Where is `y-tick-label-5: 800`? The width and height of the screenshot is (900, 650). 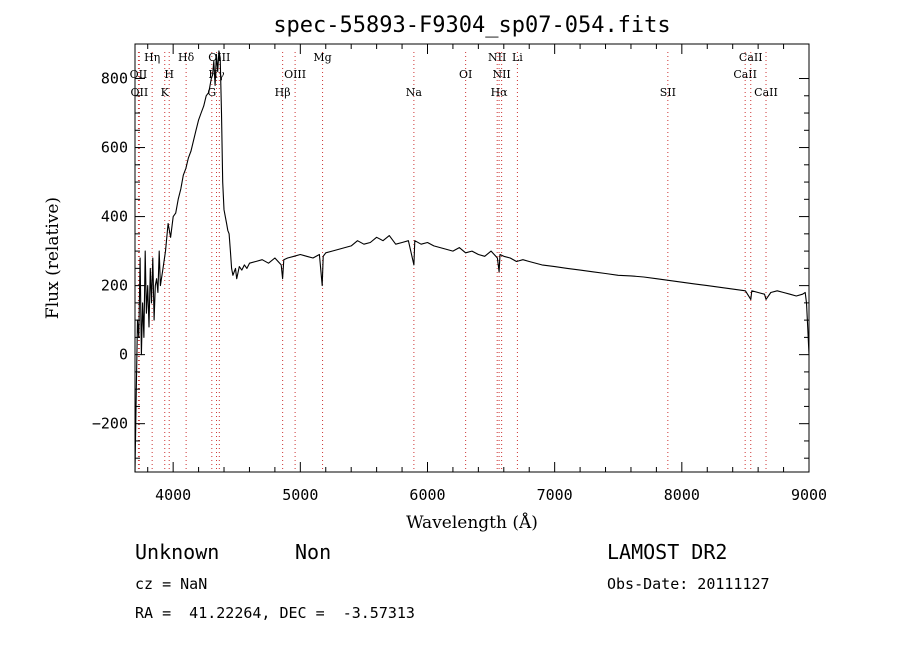 y-tick-label-5: 800 is located at coordinates (114, 79).